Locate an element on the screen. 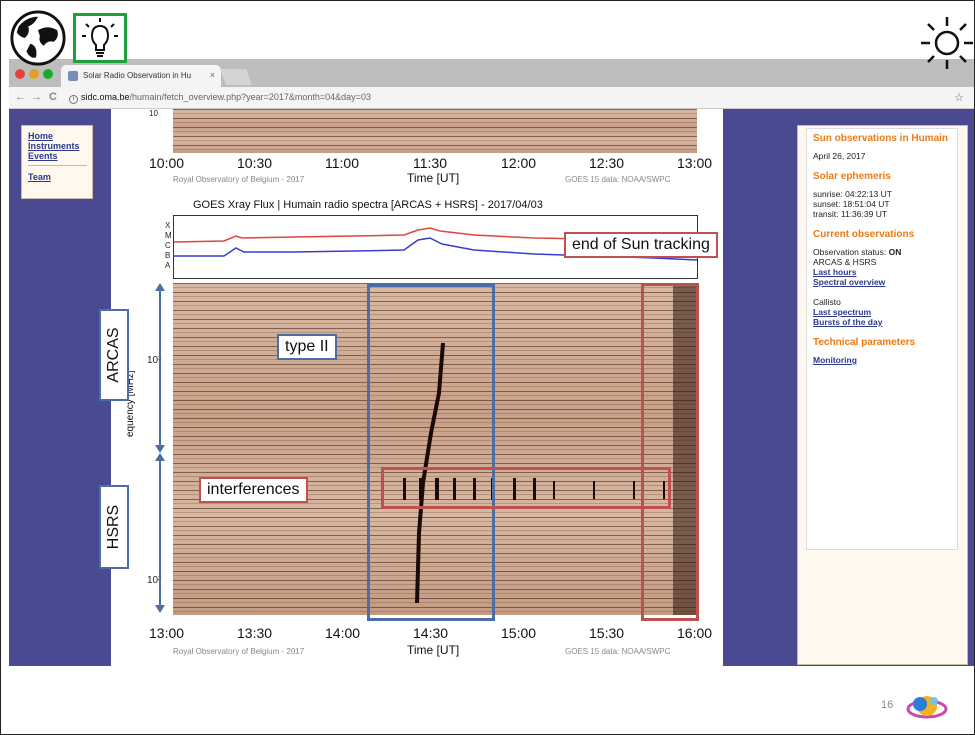 Image resolution: width=975 pixels, height=735 pixels. url-host: sidc.oma.be is located at coordinates (105, 97).